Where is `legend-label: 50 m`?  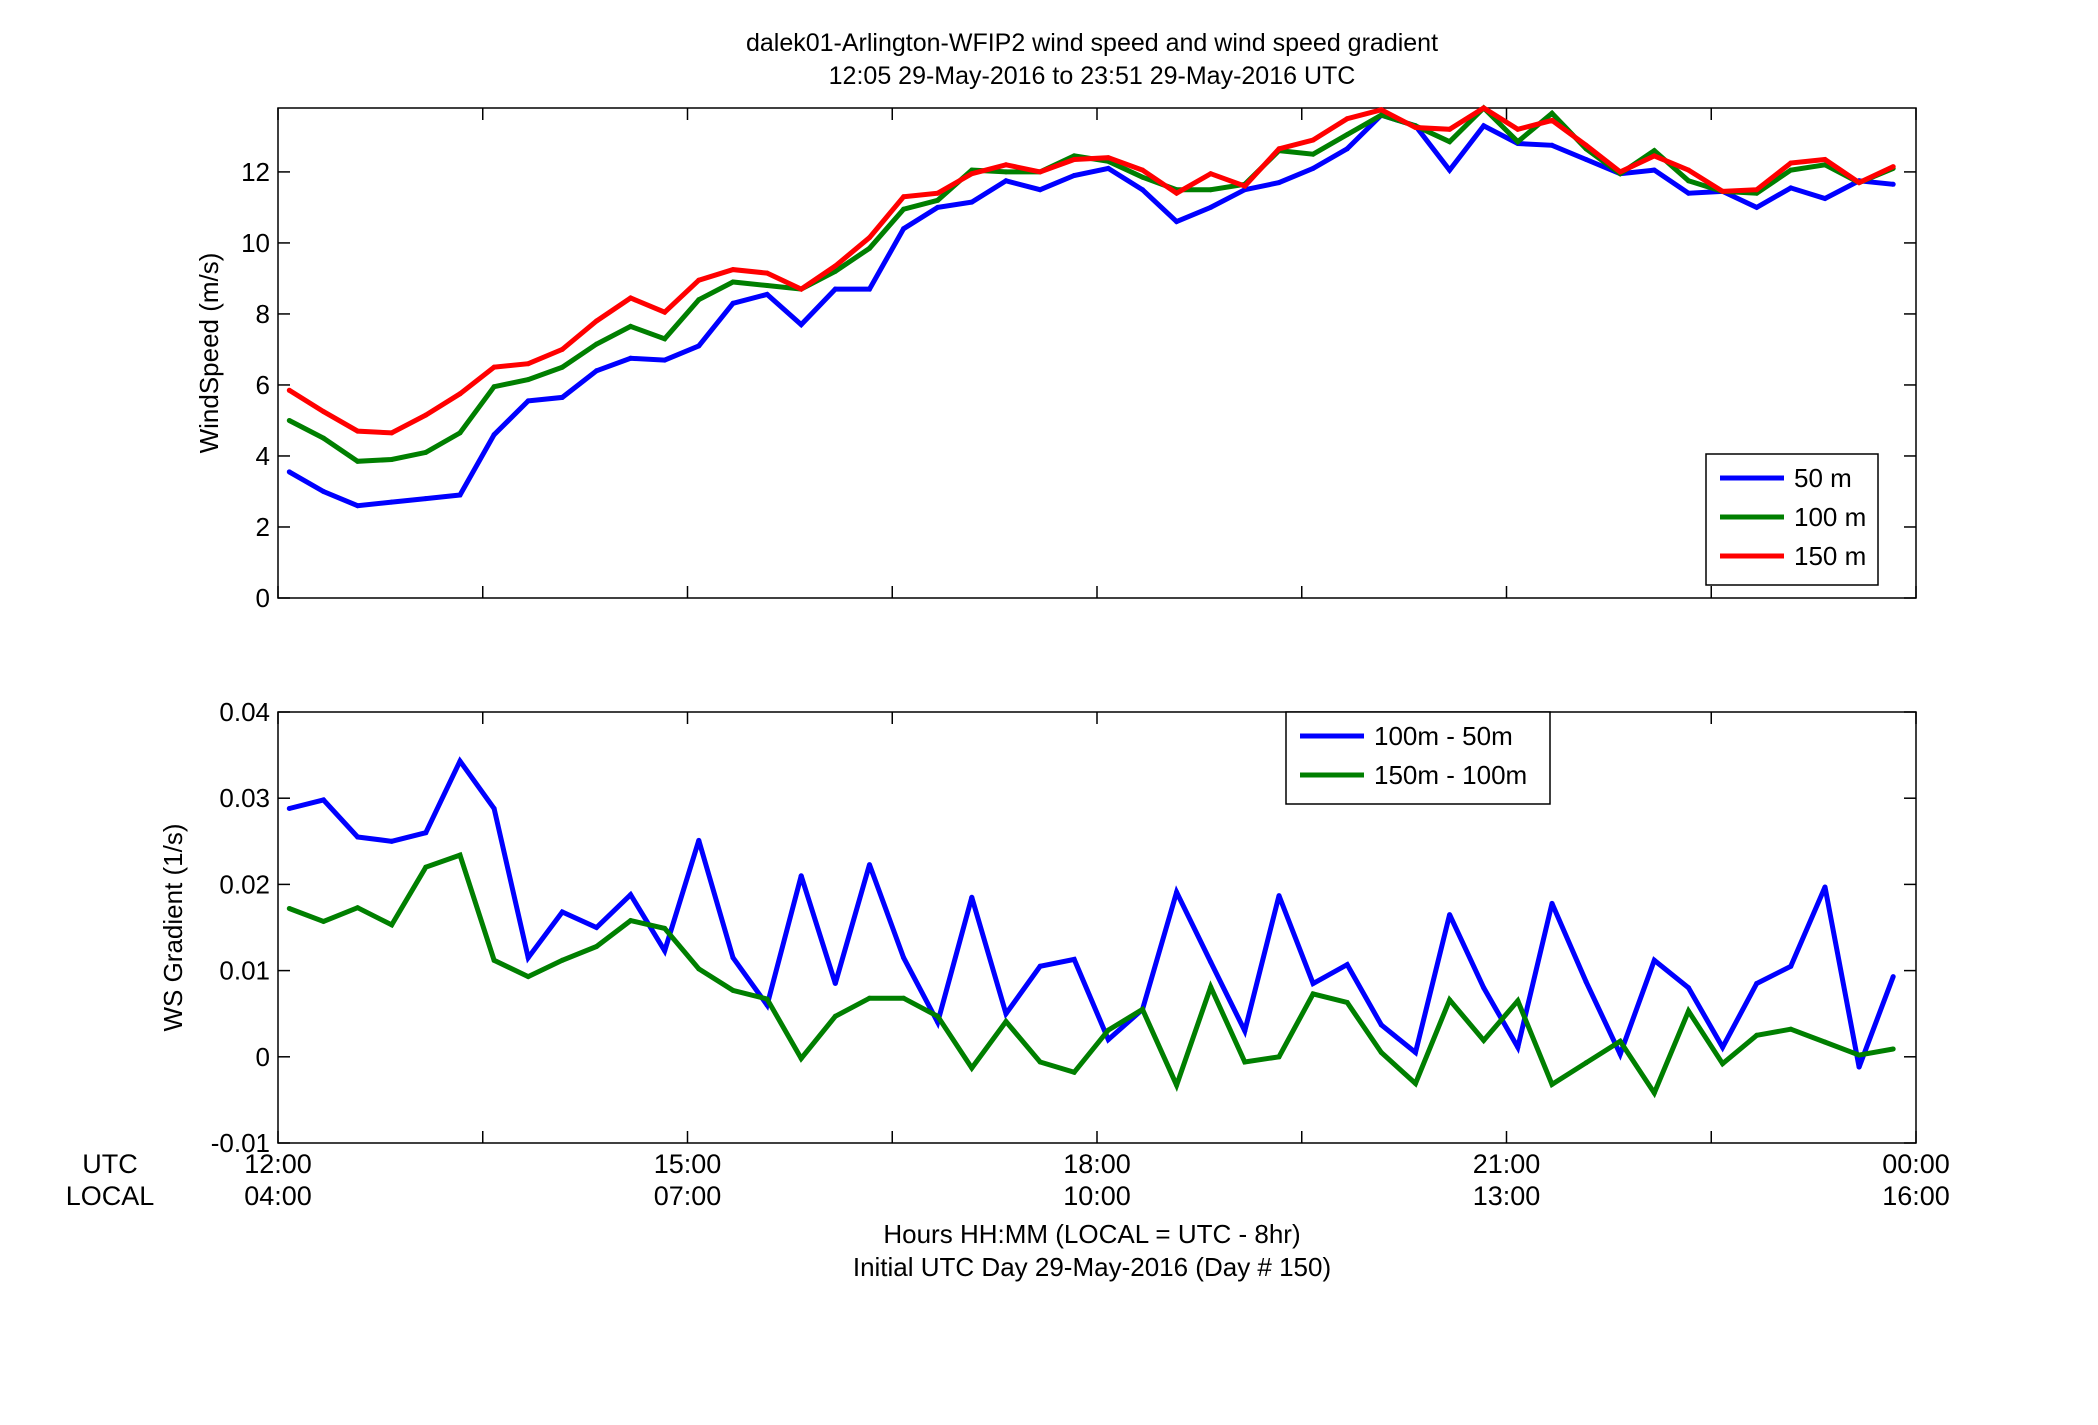
legend-label: 50 m is located at coordinates (1823, 478).